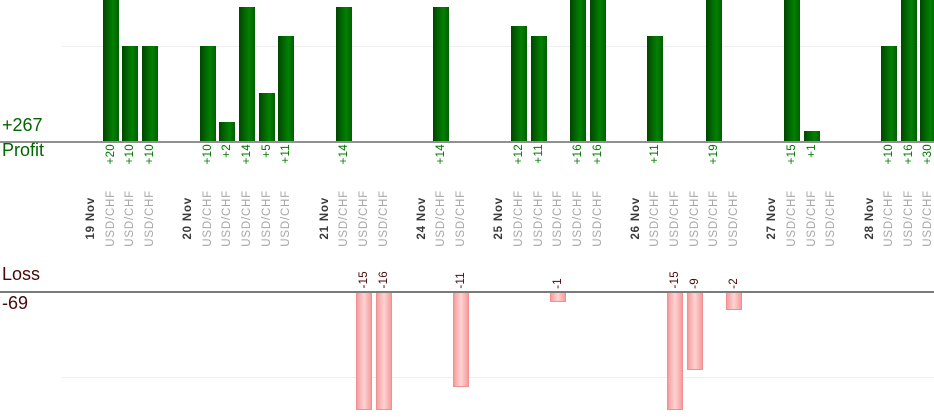  What do you see at coordinates (467, 142) in the screenshot?
I see `profit-axis-line` at bounding box center [467, 142].